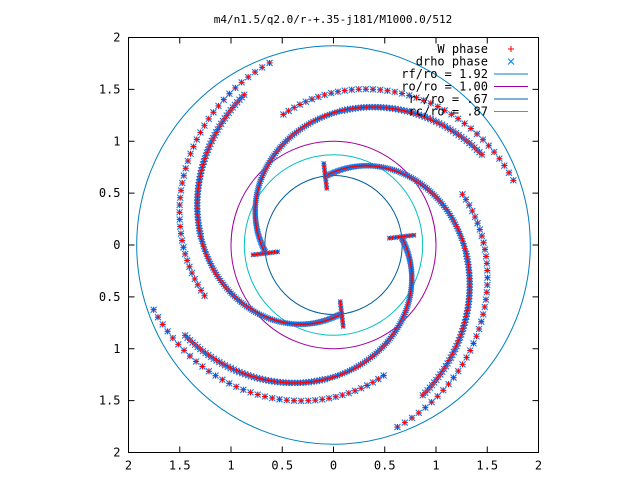 The width and height of the screenshot is (640, 480). I want to click on x-tick-label: 0, so click(333, 466).